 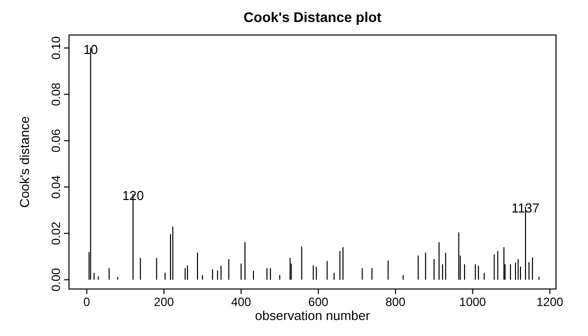 What do you see at coordinates (395, 302) in the screenshot?
I see `x-tick-label: 800` at bounding box center [395, 302].